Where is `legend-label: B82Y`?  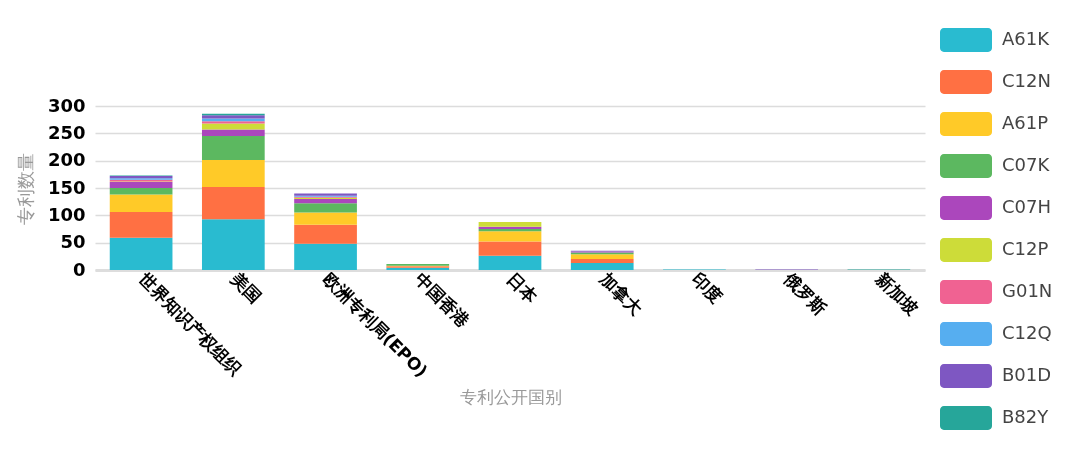
legend-label: B82Y is located at coordinates (1026, 416).